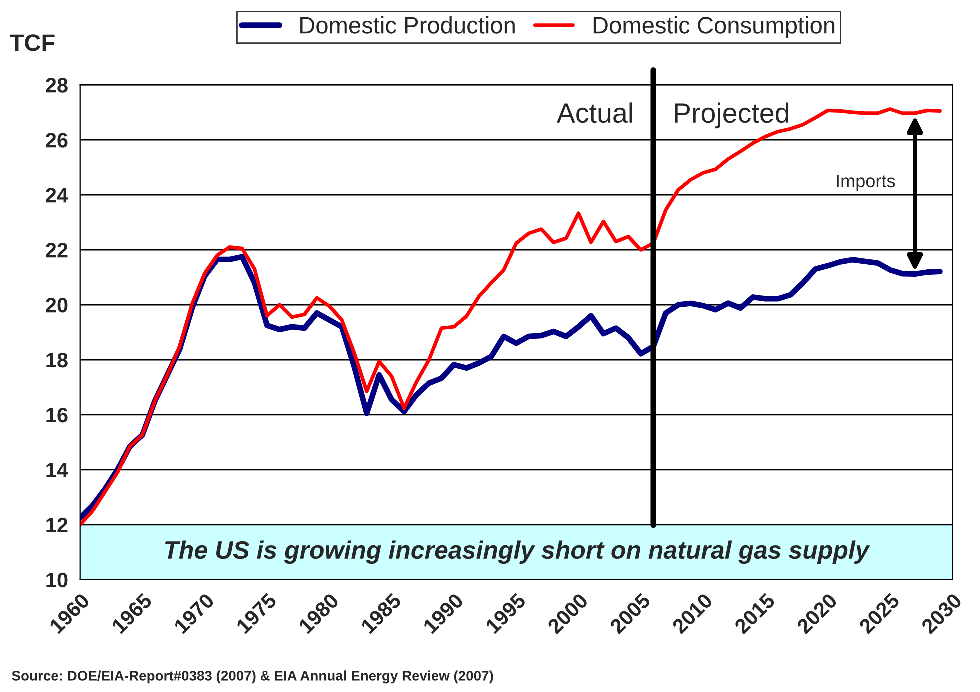 The image size is (980, 692). I want to click on y-axis-title: TCF, so click(32, 43).